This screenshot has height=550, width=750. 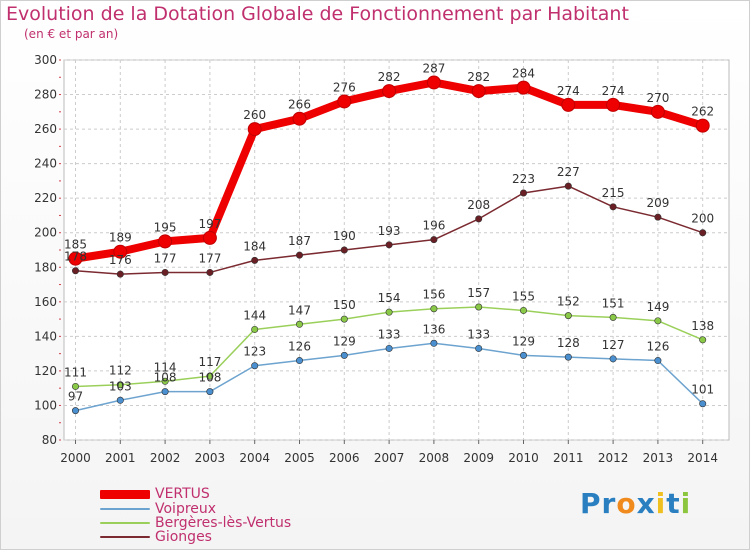 I want to click on data-label: 97, so click(x=75, y=397).